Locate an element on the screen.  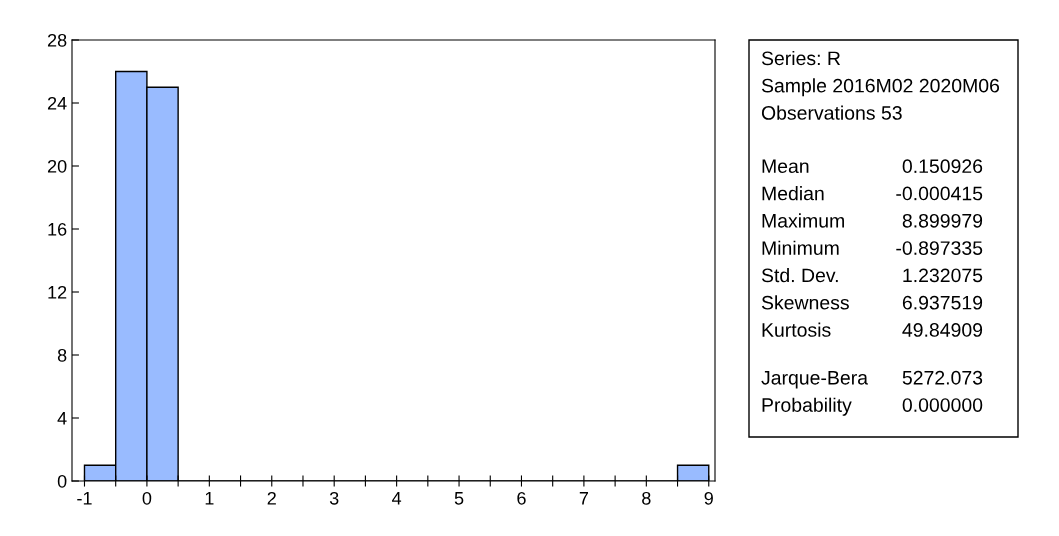
x-tick-label: 6 is located at coordinates (521, 498).